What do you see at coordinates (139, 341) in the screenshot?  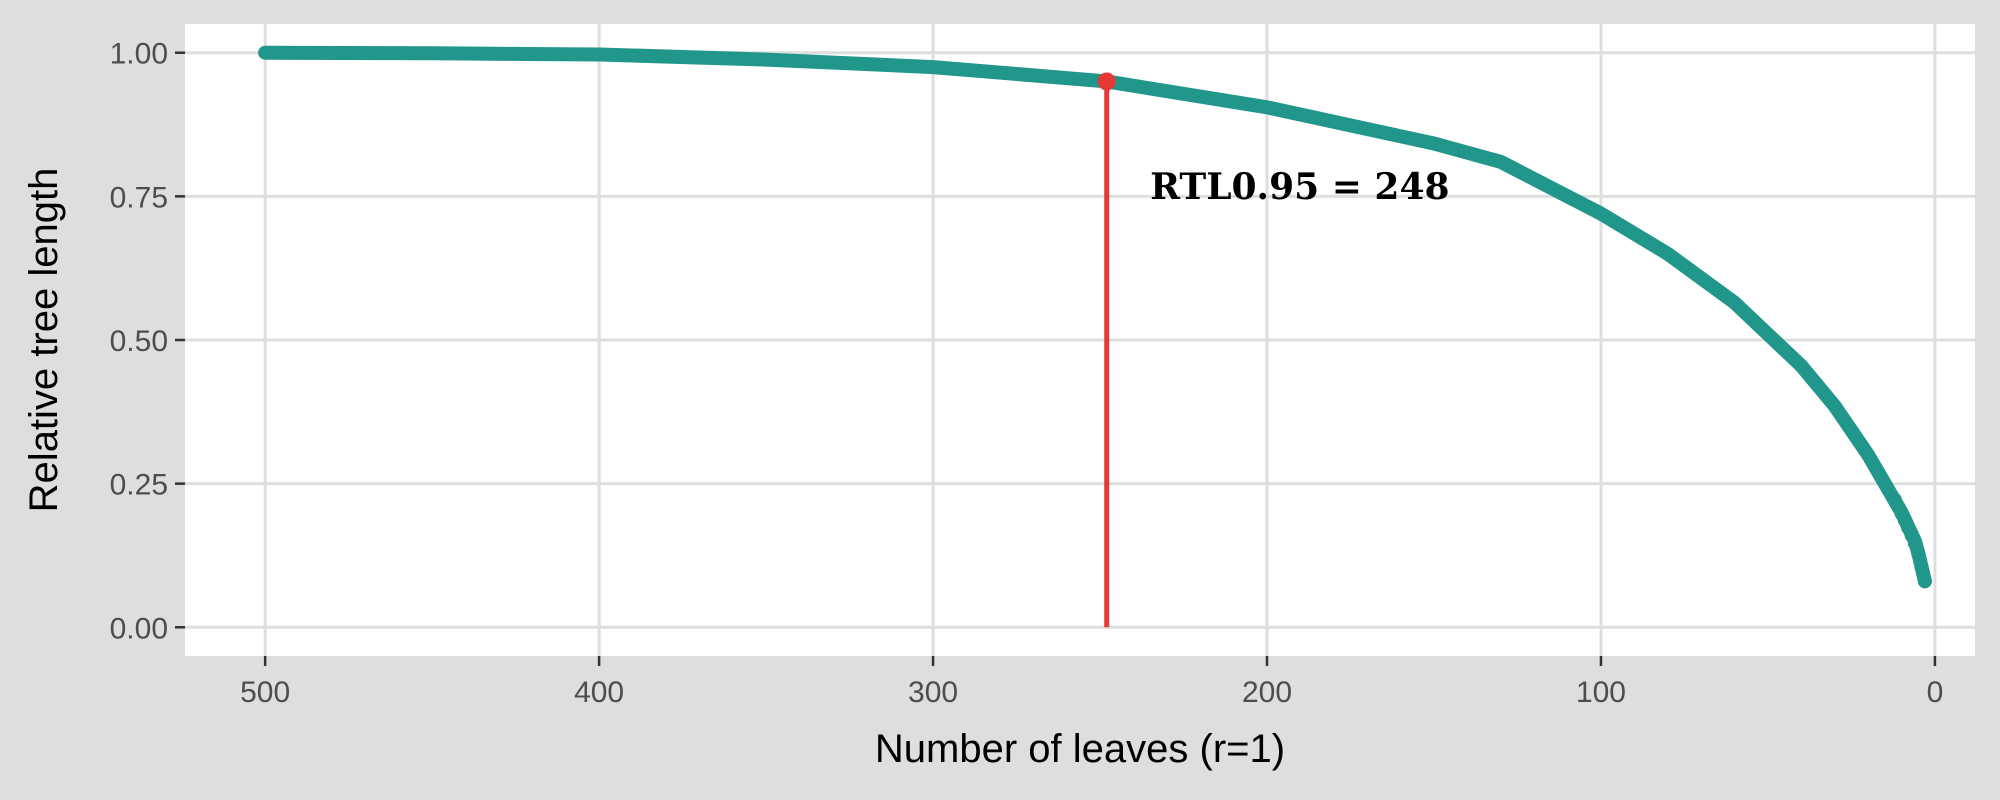 I see `y-tick-label: 0.50` at bounding box center [139, 341].